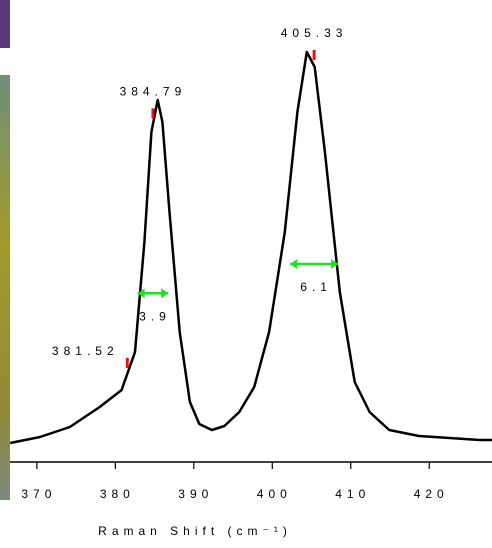  Describe the element at coordinates (38, 494) in the screenshot. I see `x-tick-label: 370` at that location.